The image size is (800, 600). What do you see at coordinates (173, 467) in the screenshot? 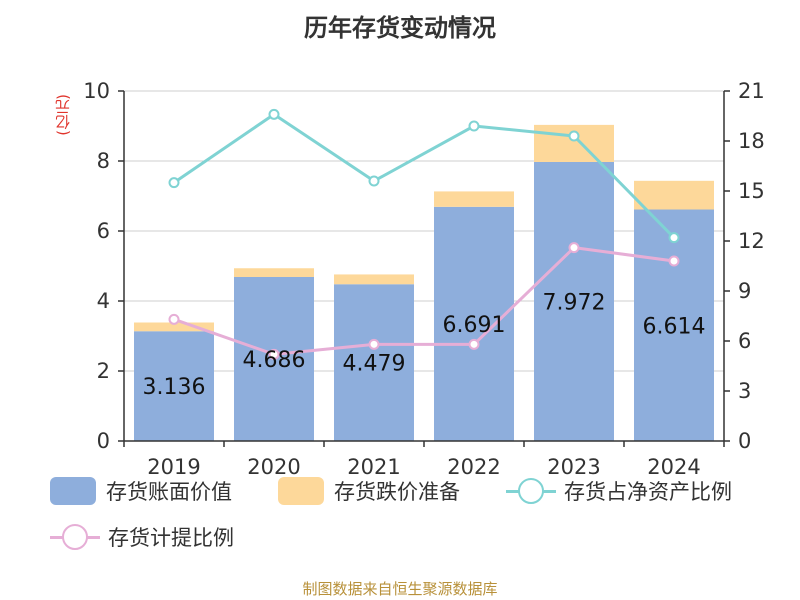
I see `x-tick-label: 2019` at bounding box center [173, 467].